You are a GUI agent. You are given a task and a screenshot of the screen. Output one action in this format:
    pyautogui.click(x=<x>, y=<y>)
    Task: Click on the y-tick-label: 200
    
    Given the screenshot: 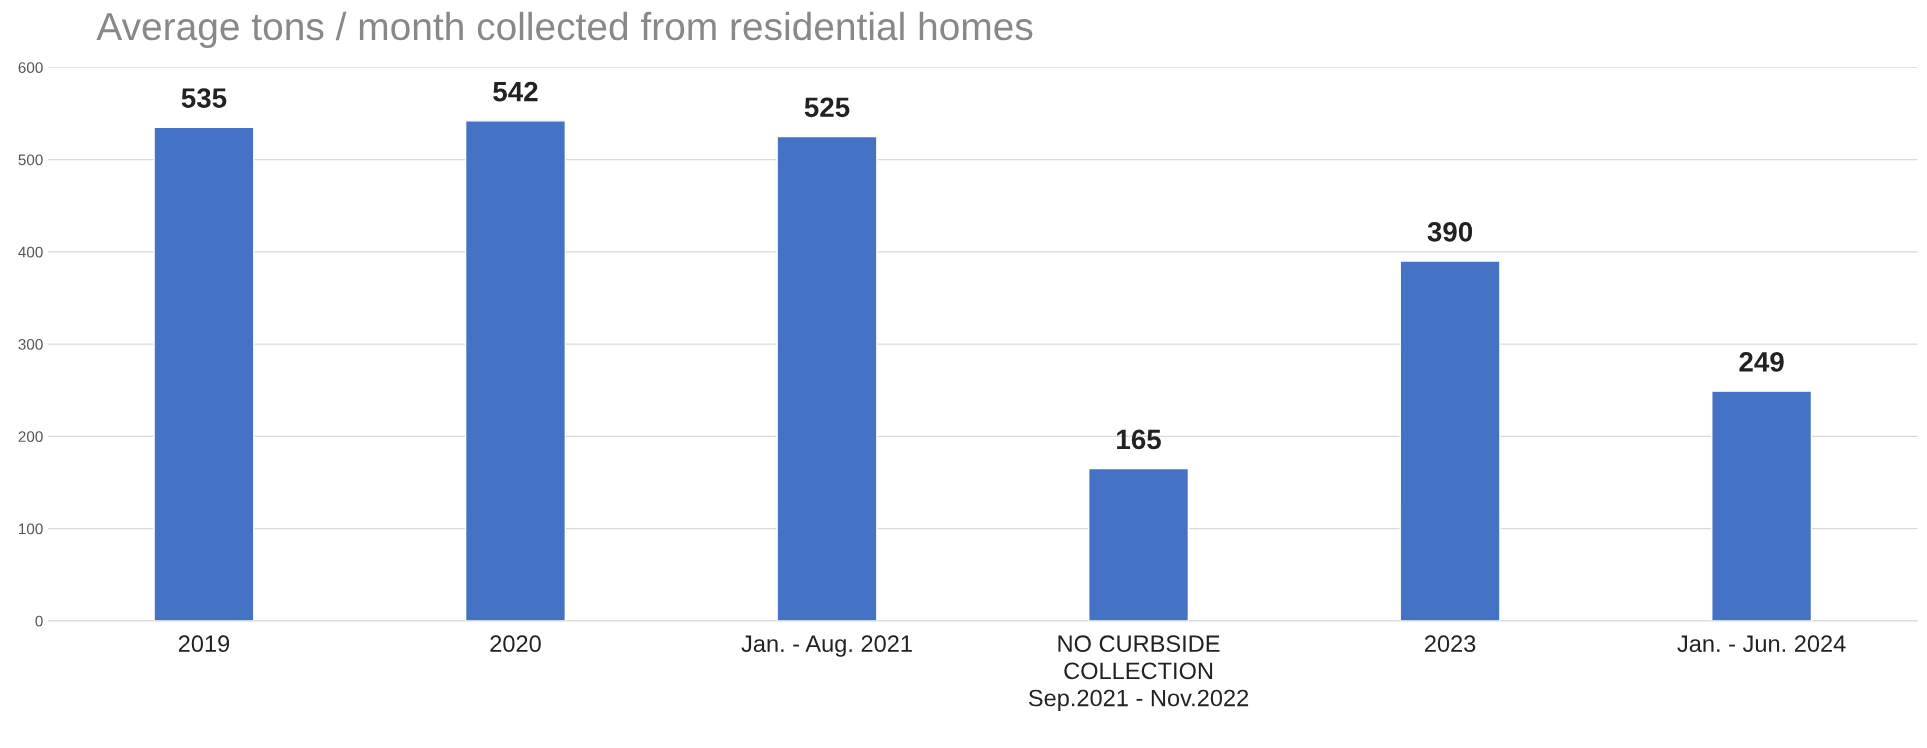 What is the action you would take?
    pyautogui.click(x=30, y=437)
    